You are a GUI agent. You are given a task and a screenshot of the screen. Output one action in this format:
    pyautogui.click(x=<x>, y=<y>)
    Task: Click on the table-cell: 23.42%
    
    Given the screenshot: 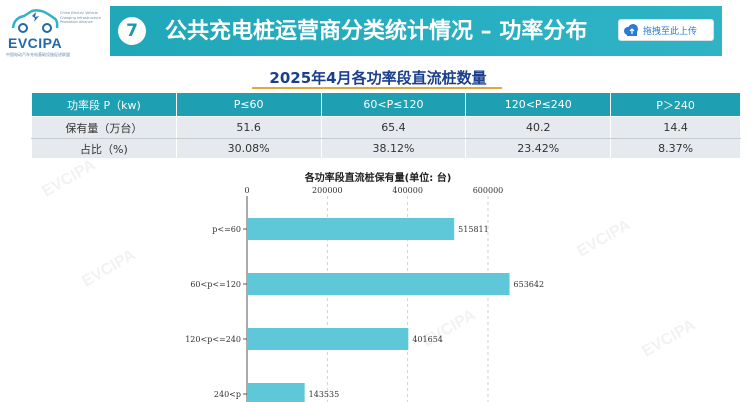 What is the action you would take?
    pyautogui.click(x=538, y=148)
    